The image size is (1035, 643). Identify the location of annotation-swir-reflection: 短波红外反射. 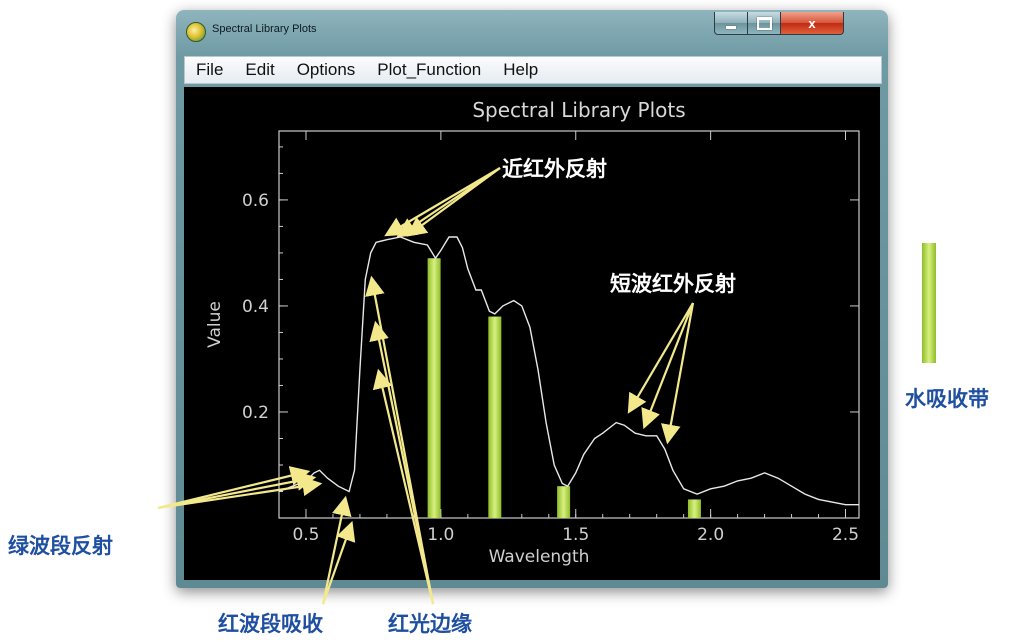
(673, 284).